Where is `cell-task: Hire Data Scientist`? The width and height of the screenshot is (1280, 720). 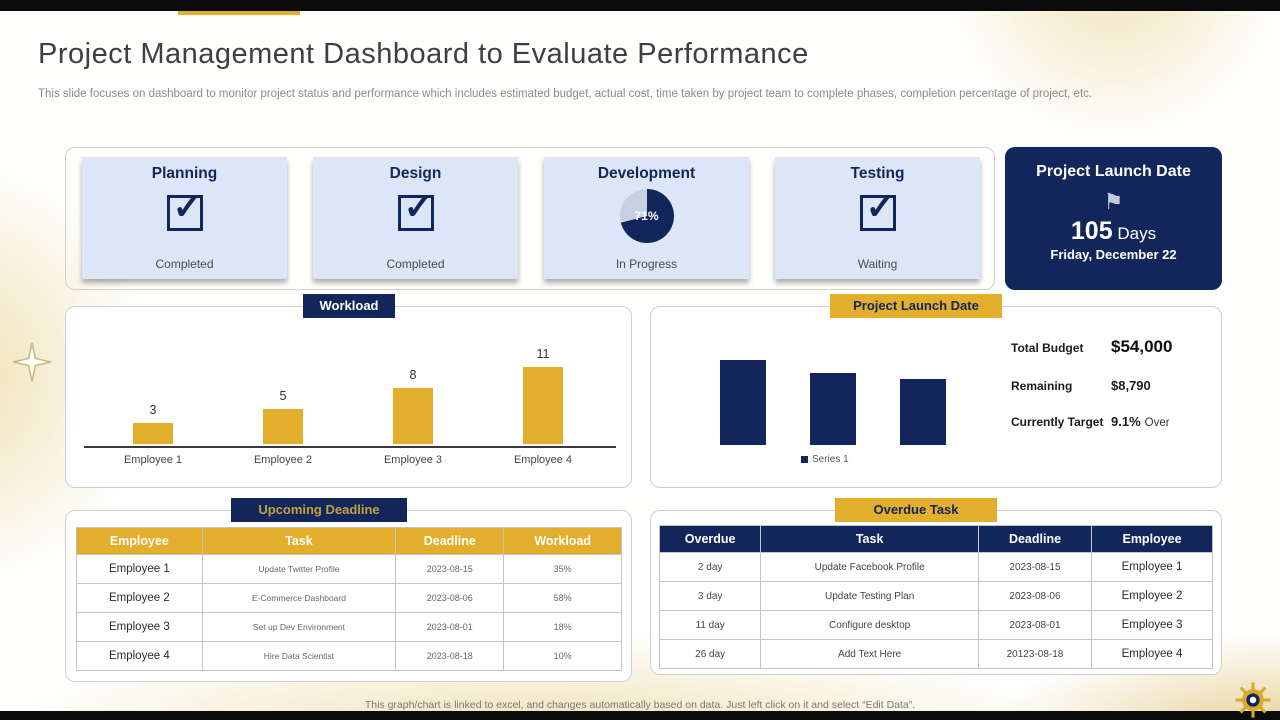
cell-task: Hire Data Scientist is located at coordinates (299, 656).